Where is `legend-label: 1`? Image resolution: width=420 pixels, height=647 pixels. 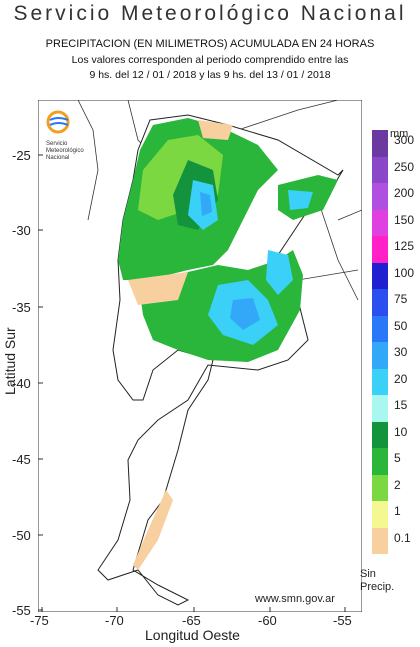
legend-label: 1 is located at coordinates (397, 511).